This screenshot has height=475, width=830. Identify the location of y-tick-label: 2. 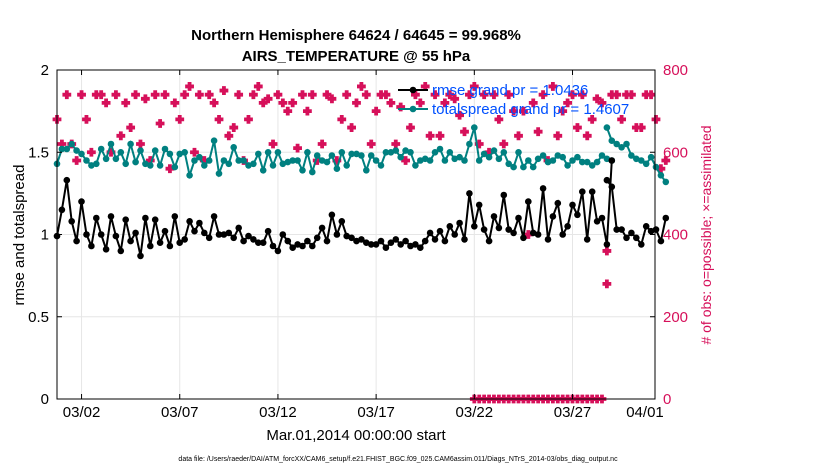
(45, 70).